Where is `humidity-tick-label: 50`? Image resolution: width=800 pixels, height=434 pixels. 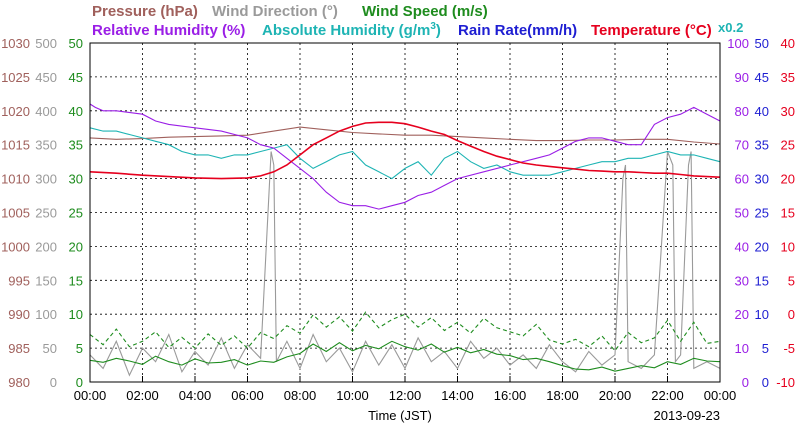
humidity-tick-label: 50 is located at coordinates (742, 213).